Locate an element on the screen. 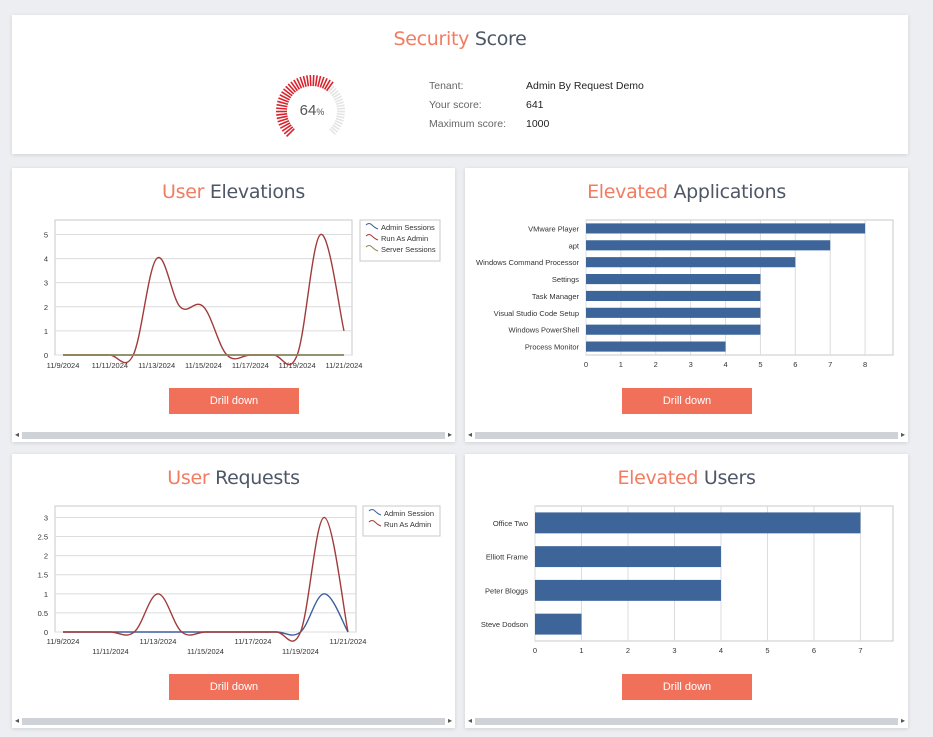  score-value: 641 is located at coordinates (535, 105).